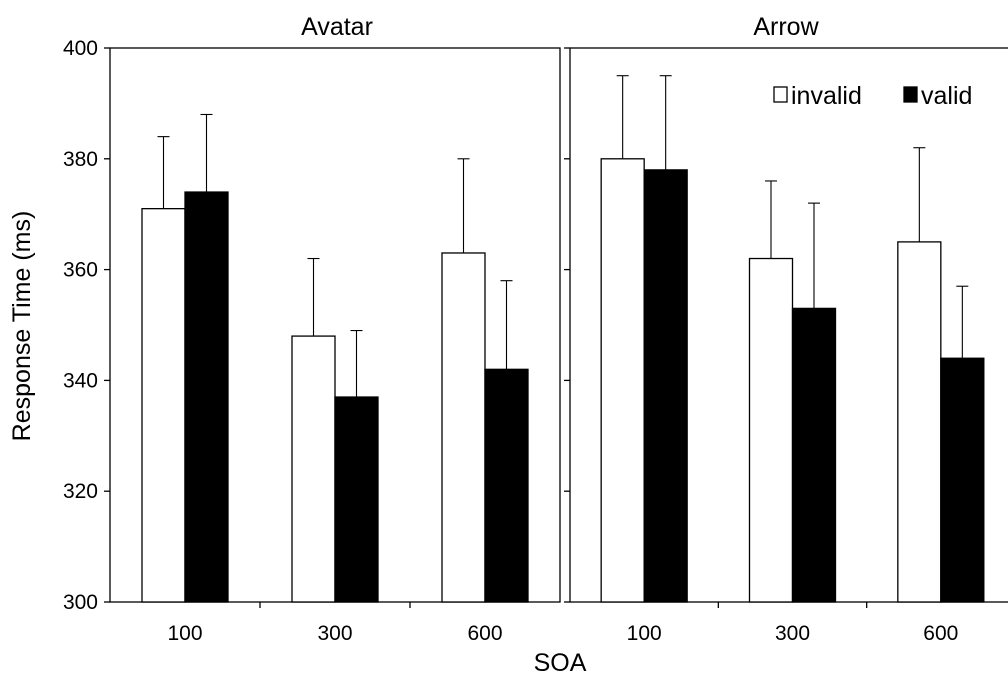  Describe the element at coordinates (560, 663) in the screenshot. I see `x-axis-title: SOA` at that location.